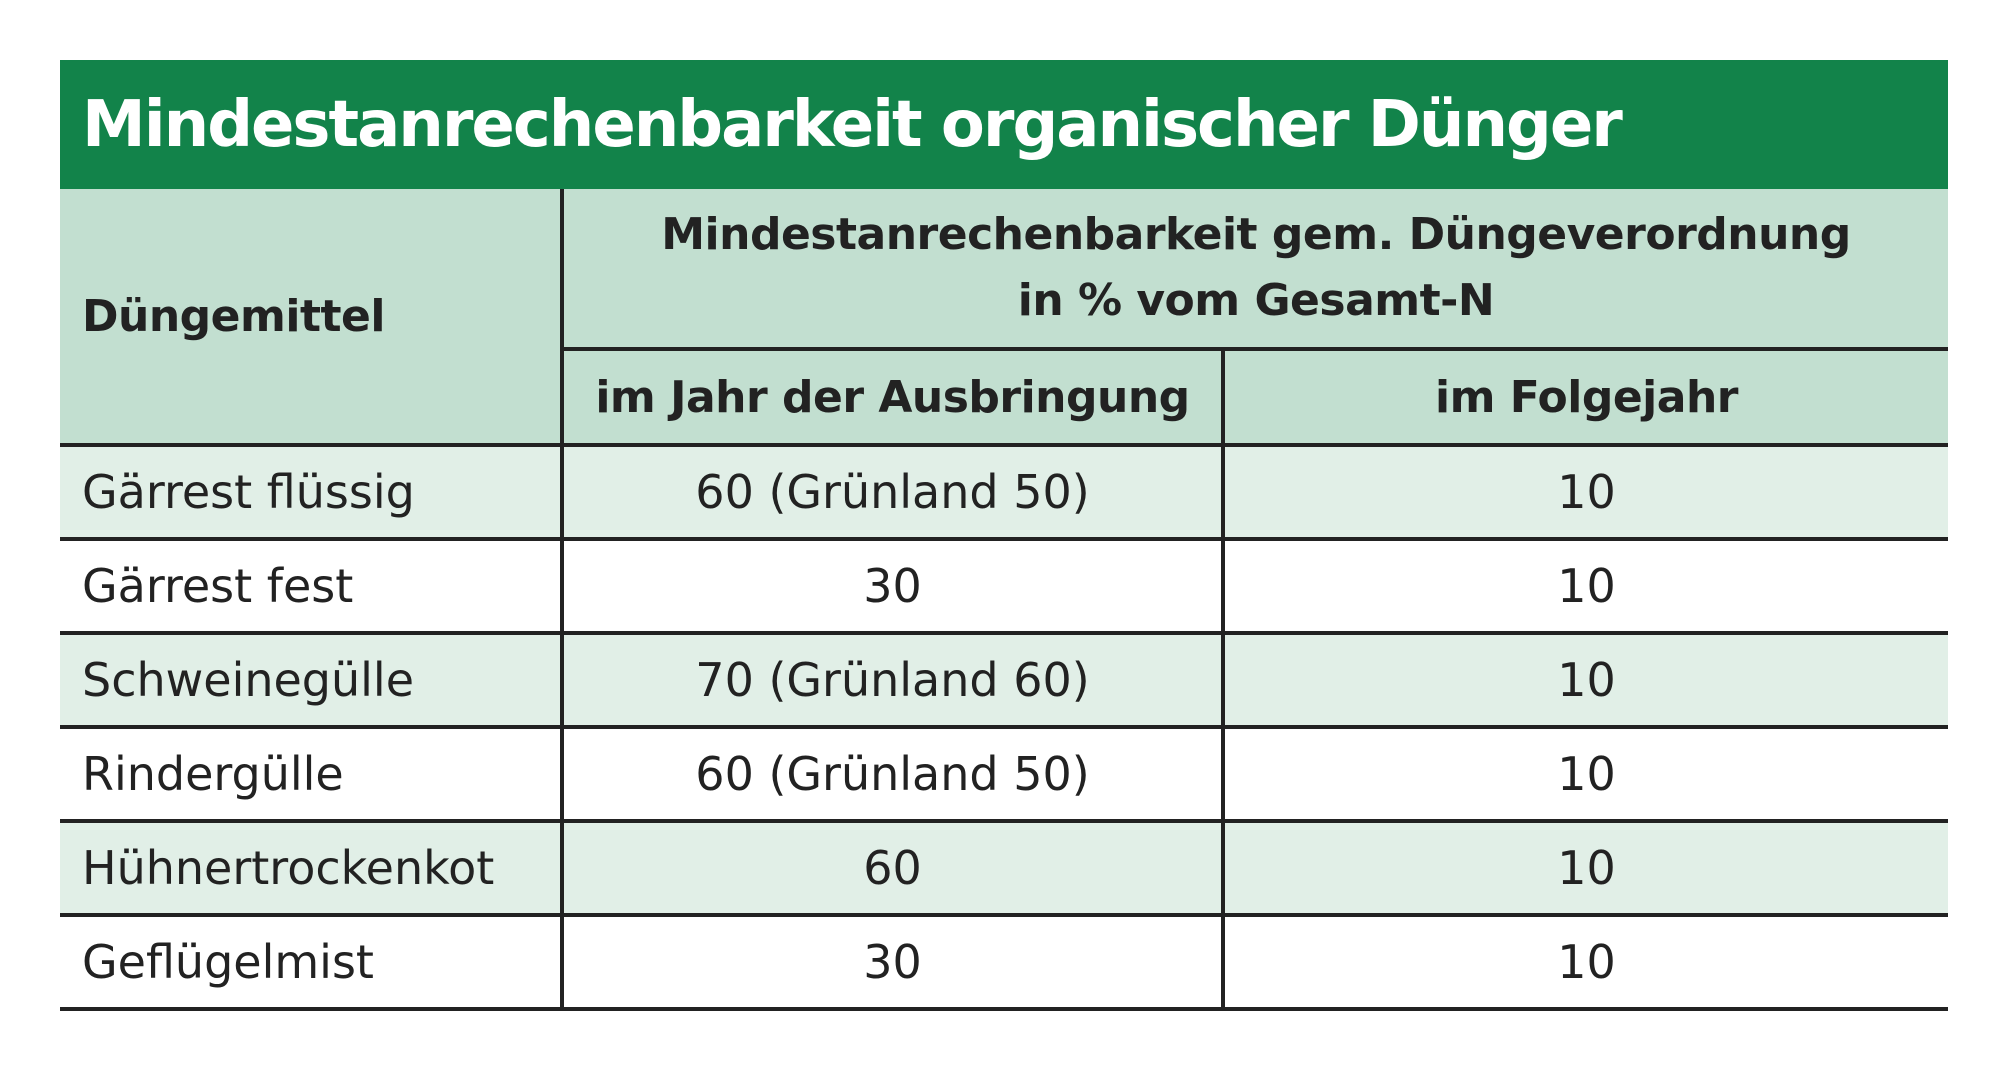  I want to click on header-fertilizer: Düngemittel, so click(311, 317).